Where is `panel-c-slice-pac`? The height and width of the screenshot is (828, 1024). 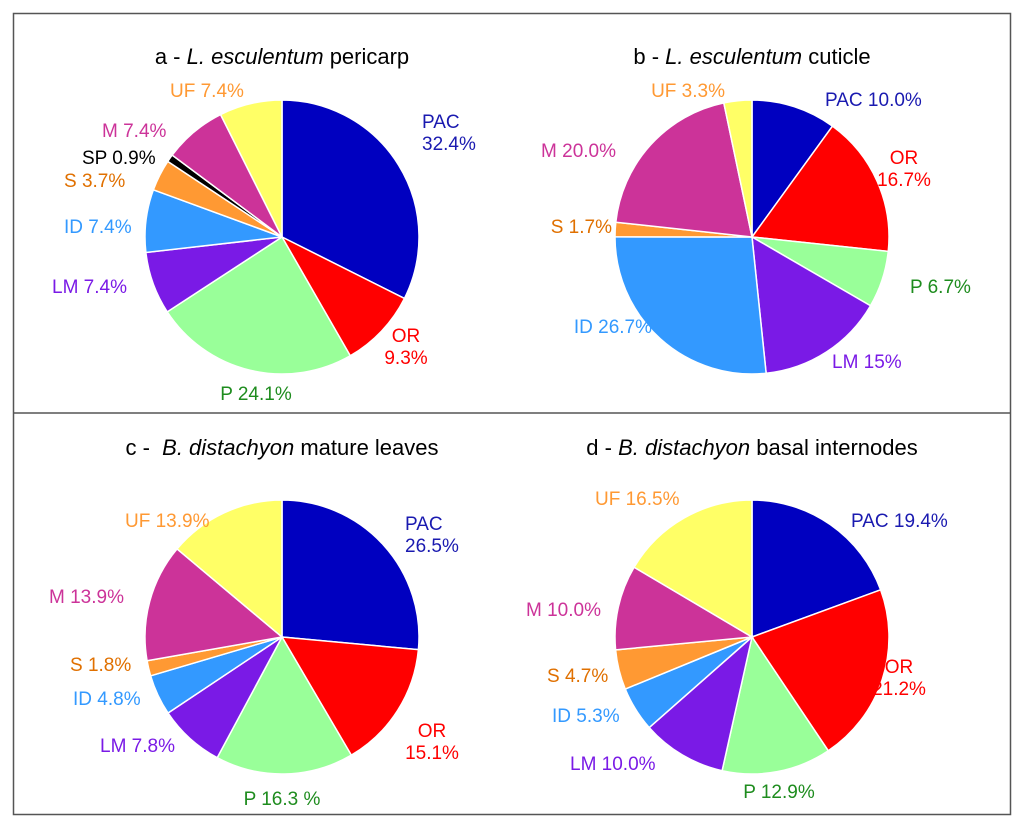 panel-c-slice-pac is located at coordinates (350, 575).